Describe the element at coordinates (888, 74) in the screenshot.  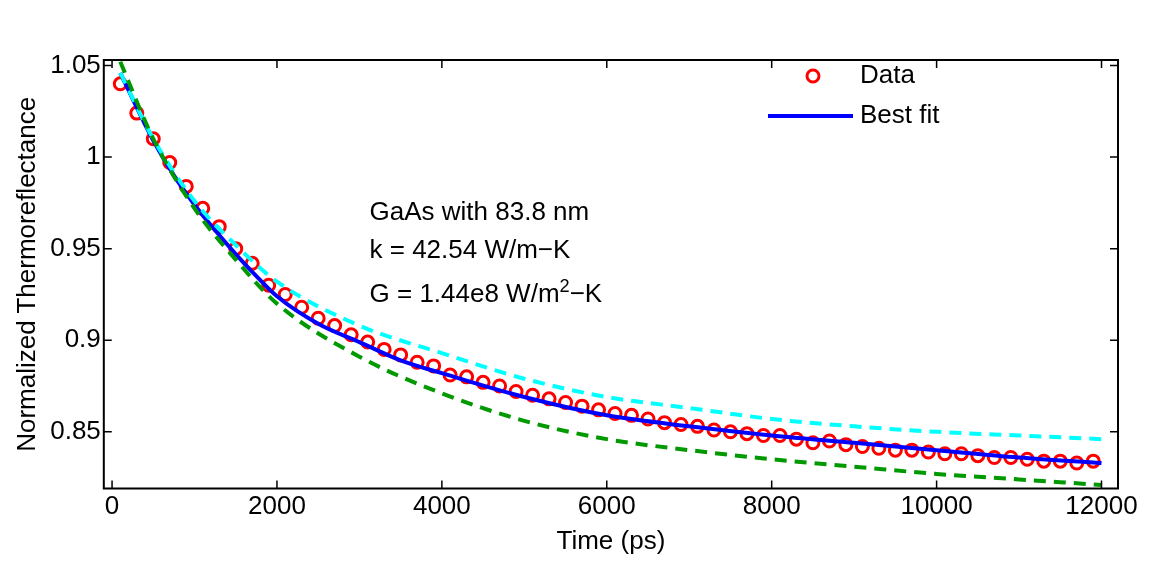
I see `legend-label: Data` at that location.